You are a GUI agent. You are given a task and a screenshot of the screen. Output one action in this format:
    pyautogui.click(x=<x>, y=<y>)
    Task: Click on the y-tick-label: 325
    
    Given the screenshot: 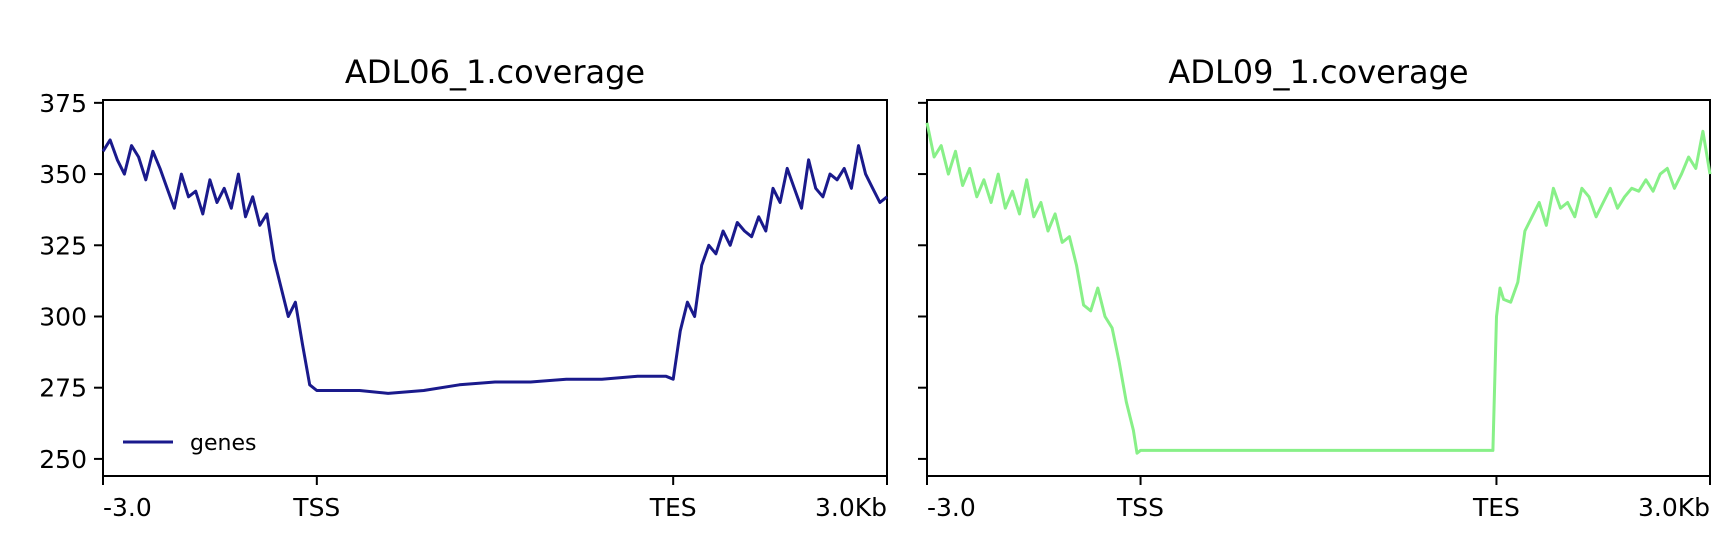 What is the action you would take?
    pyautogui.click(x=63, y=245)
    